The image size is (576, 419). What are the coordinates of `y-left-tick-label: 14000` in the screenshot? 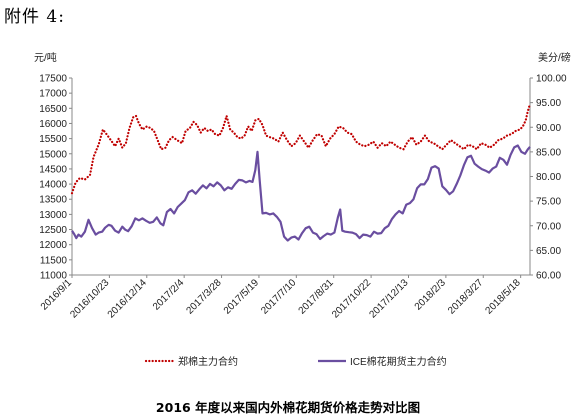 It's located at (53, 185).